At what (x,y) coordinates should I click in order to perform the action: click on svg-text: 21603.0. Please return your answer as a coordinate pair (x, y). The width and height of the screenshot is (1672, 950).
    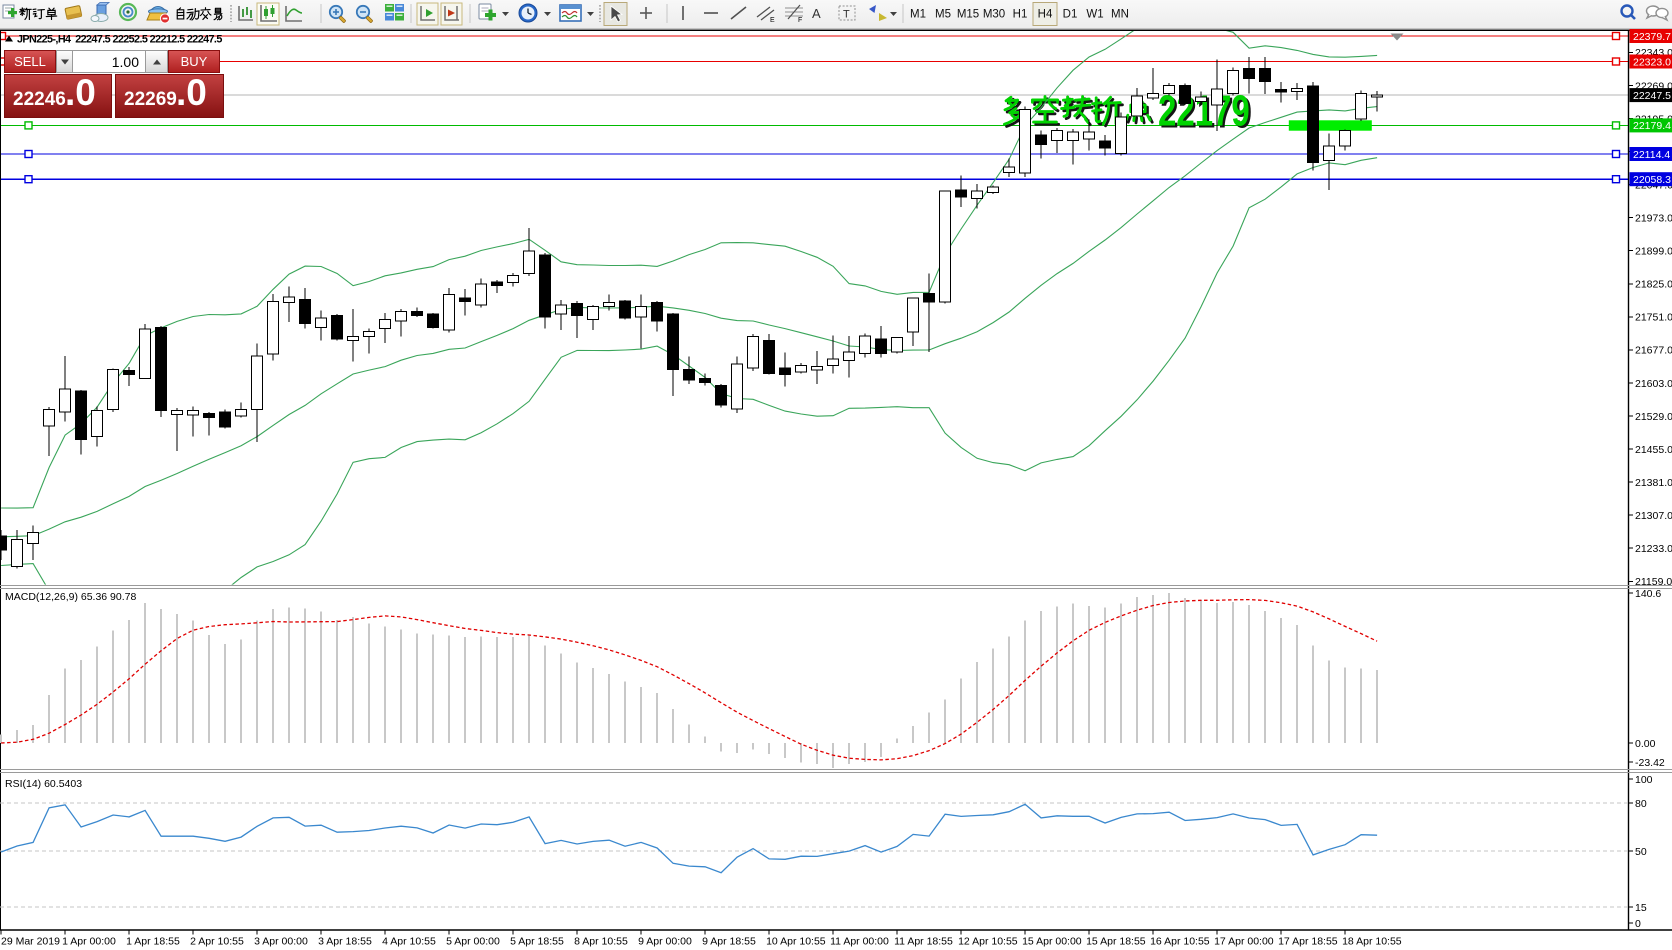
    Looking at the image, I should click on (1653, 384).